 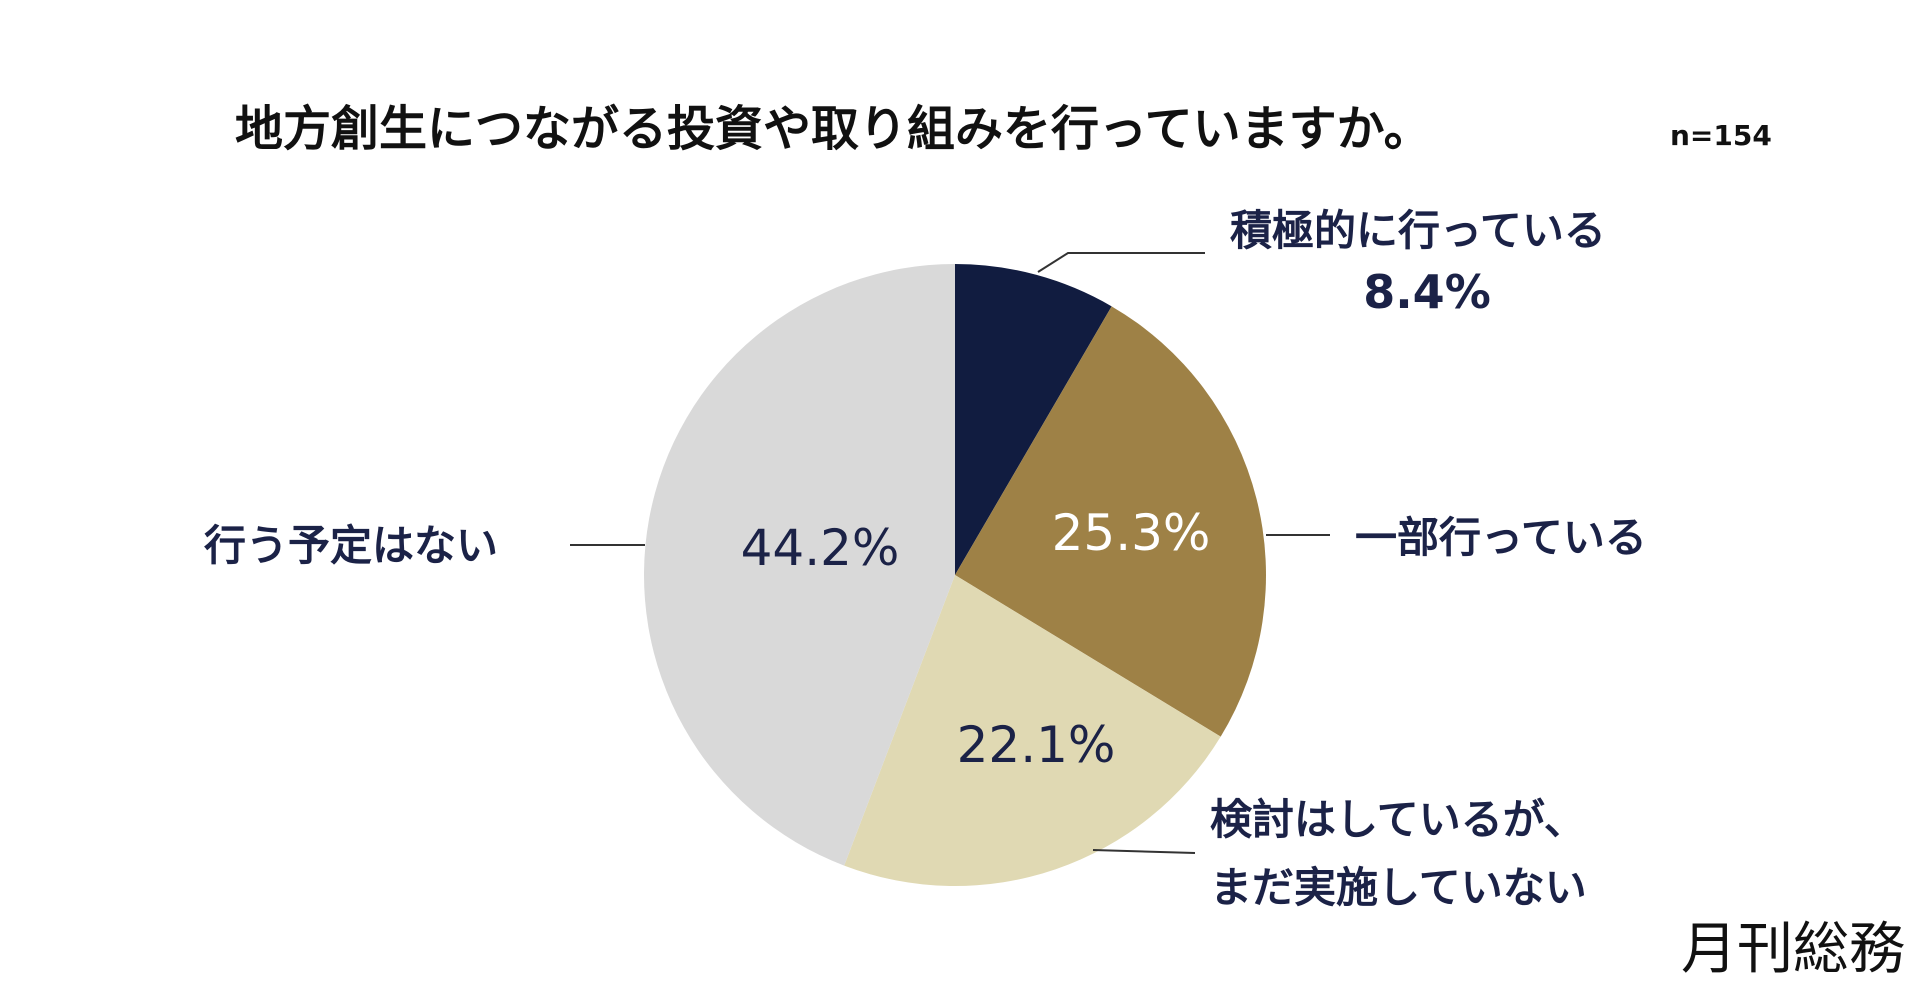 I want to click on percent-label-no-plan: 44.2%, so click(x=820, y=548).